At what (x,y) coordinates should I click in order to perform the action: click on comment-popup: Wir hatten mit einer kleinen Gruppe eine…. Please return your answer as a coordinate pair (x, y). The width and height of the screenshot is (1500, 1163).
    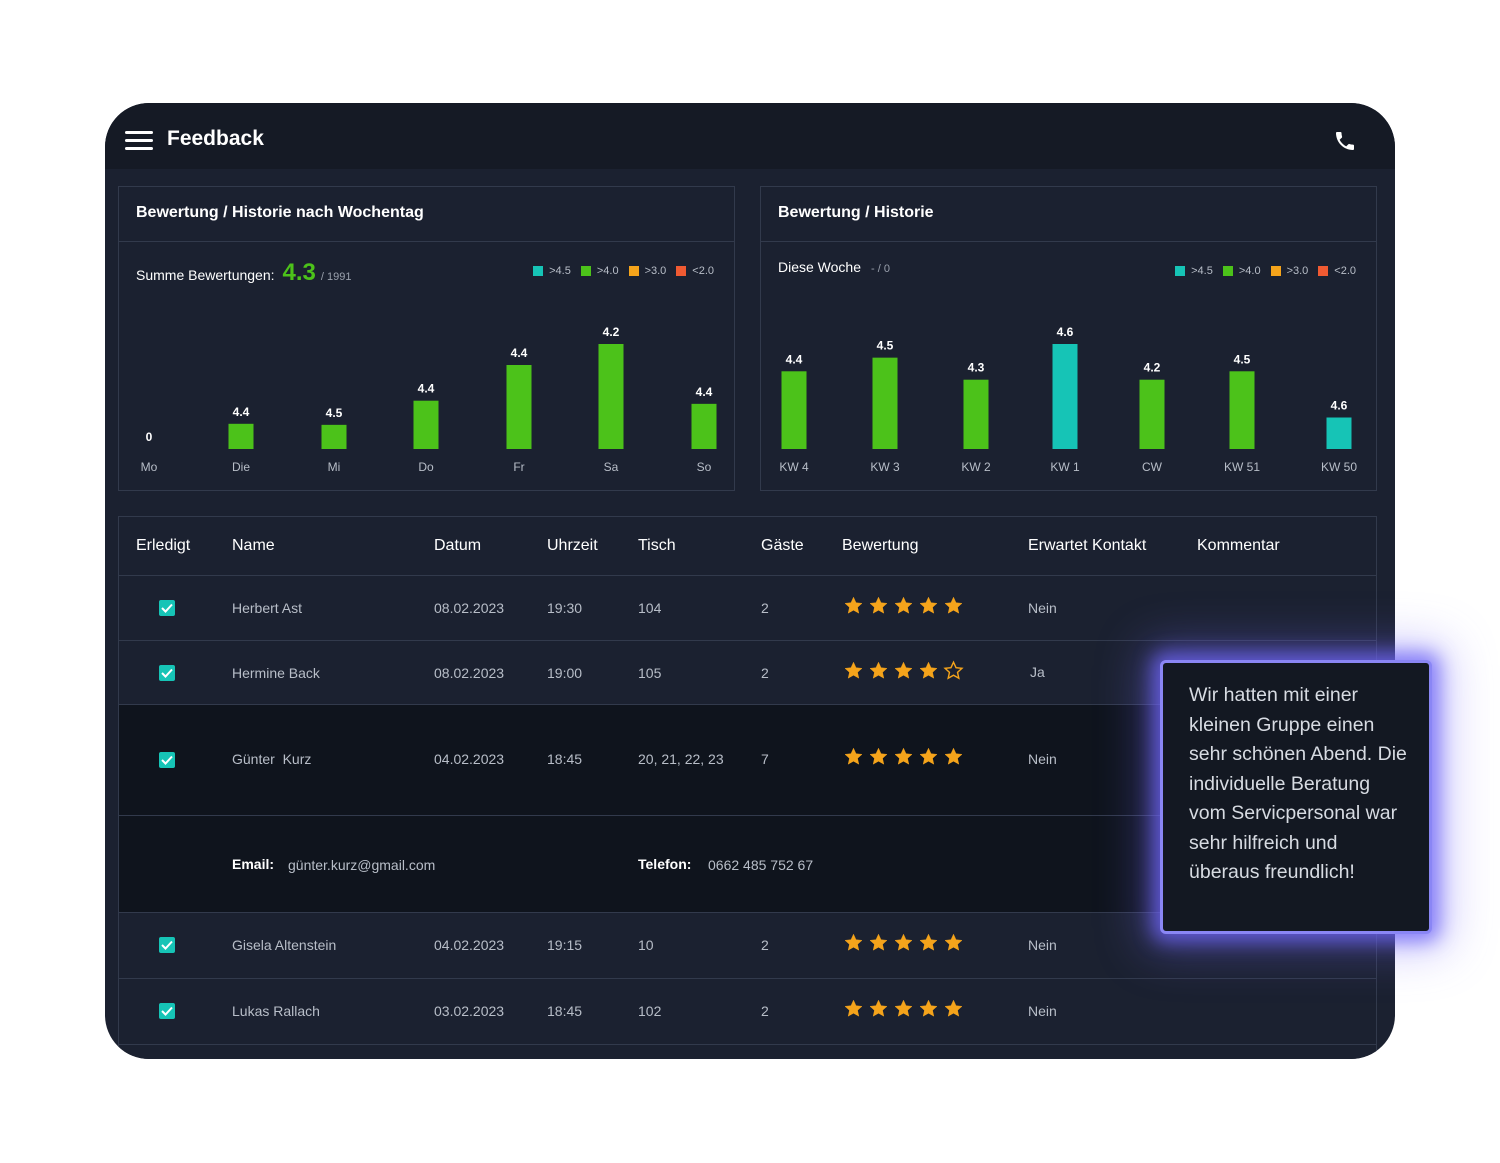
    Looking at the image, I should click on (1296, 797).